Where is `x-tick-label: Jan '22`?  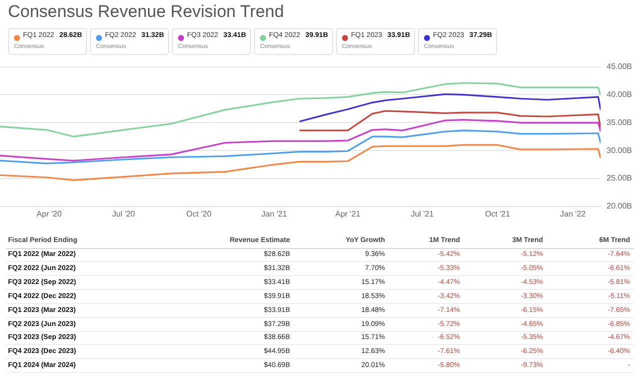
x-tick-label: Jan '22 is located at coordinates (573, 213).